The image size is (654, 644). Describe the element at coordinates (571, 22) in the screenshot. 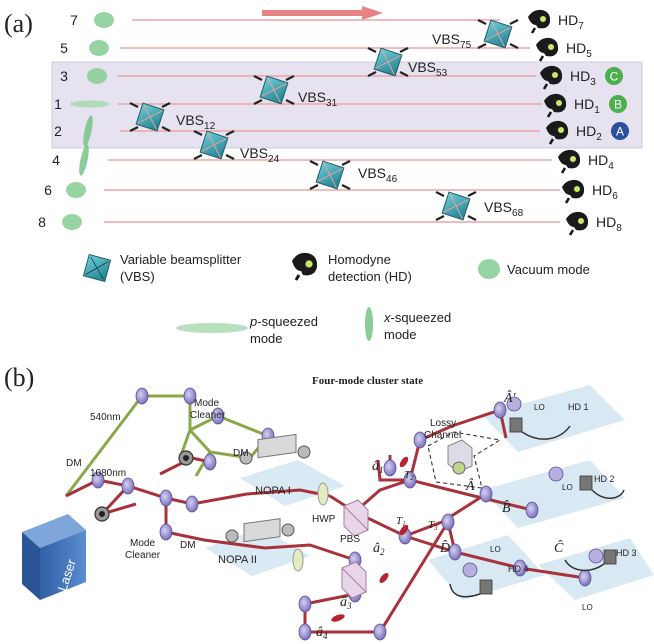

I see `hd-label: HD7` at that location.